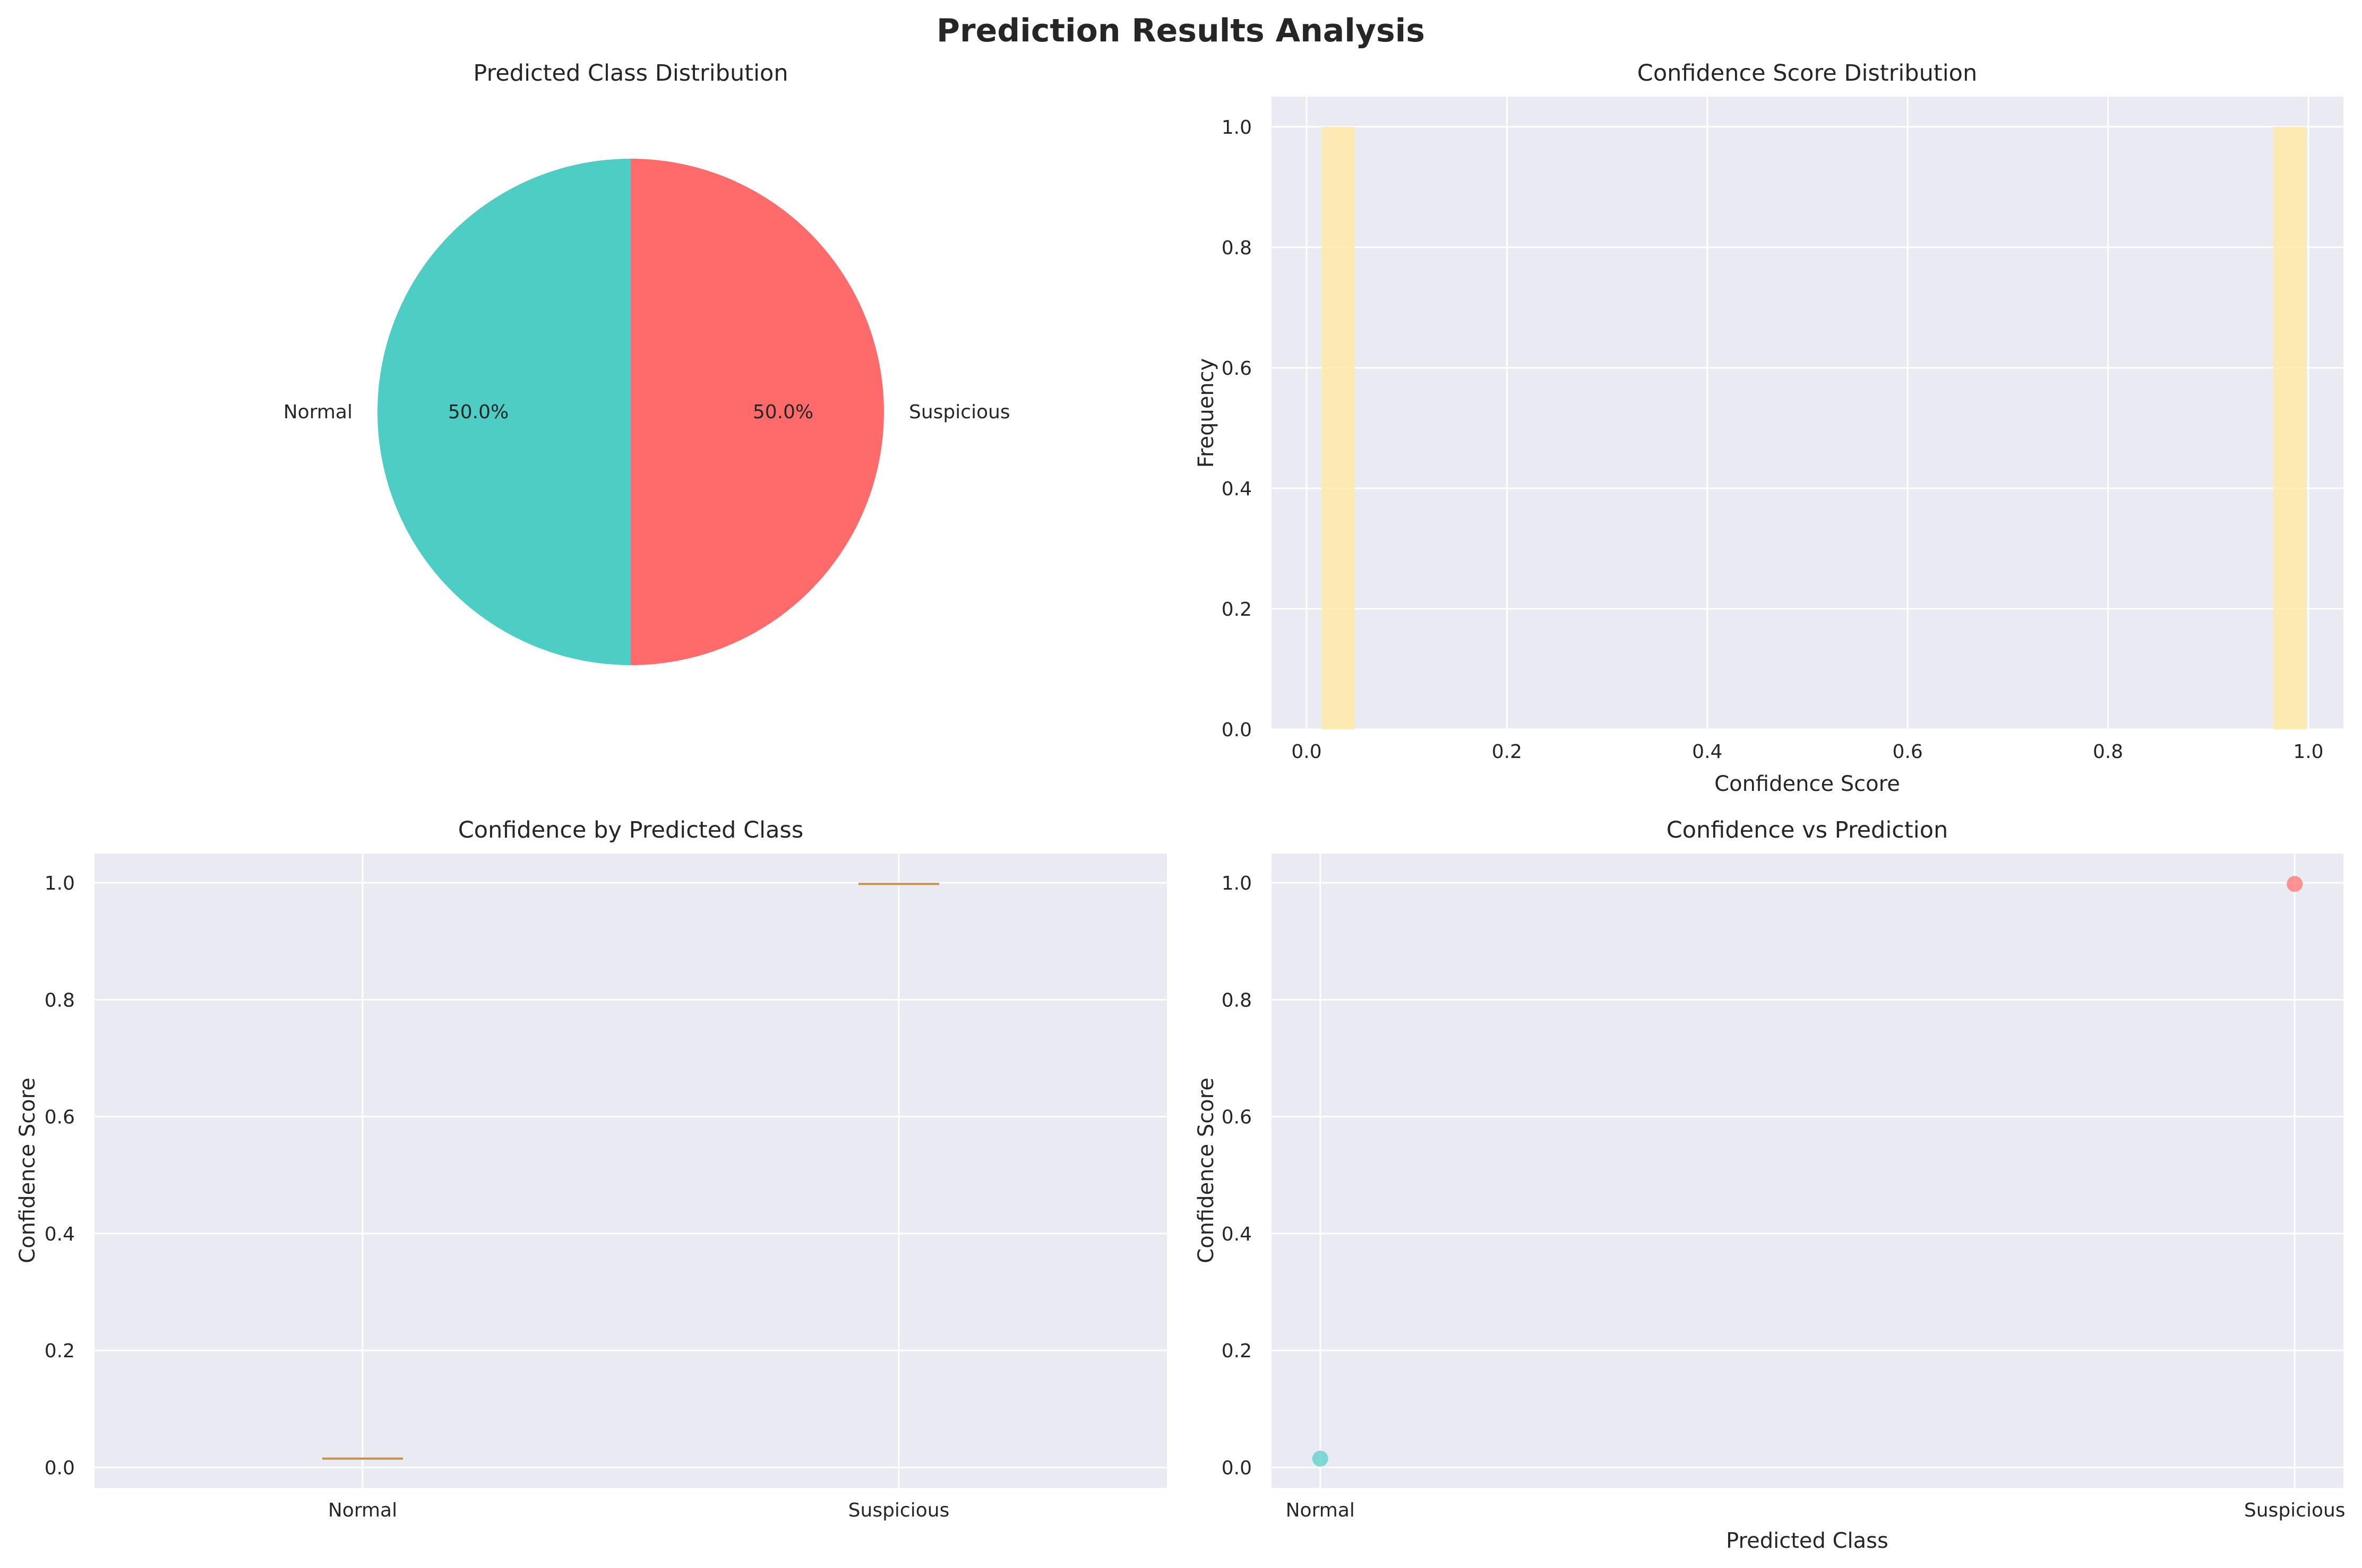  I want to click on boxplot-y-tick-label: 0.6, so click(60, 1117).